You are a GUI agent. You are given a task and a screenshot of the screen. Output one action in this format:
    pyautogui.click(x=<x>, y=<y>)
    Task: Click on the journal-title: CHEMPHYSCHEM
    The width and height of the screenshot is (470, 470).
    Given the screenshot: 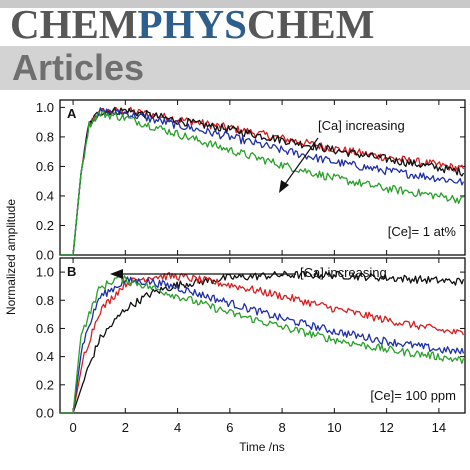 What is the action you would take?
    pyautogui.click(x=192, y=24)
    